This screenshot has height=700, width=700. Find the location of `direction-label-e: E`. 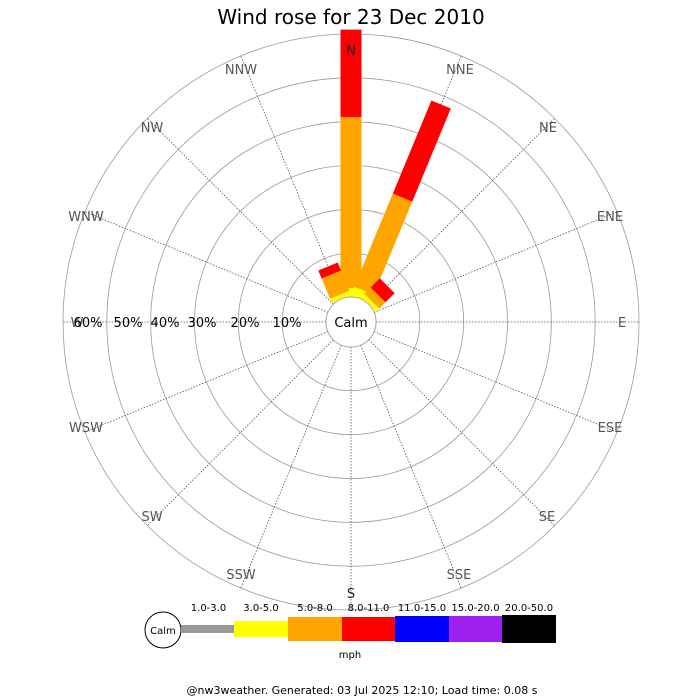

direction-label-e: E is located at coordinates (622, 323).